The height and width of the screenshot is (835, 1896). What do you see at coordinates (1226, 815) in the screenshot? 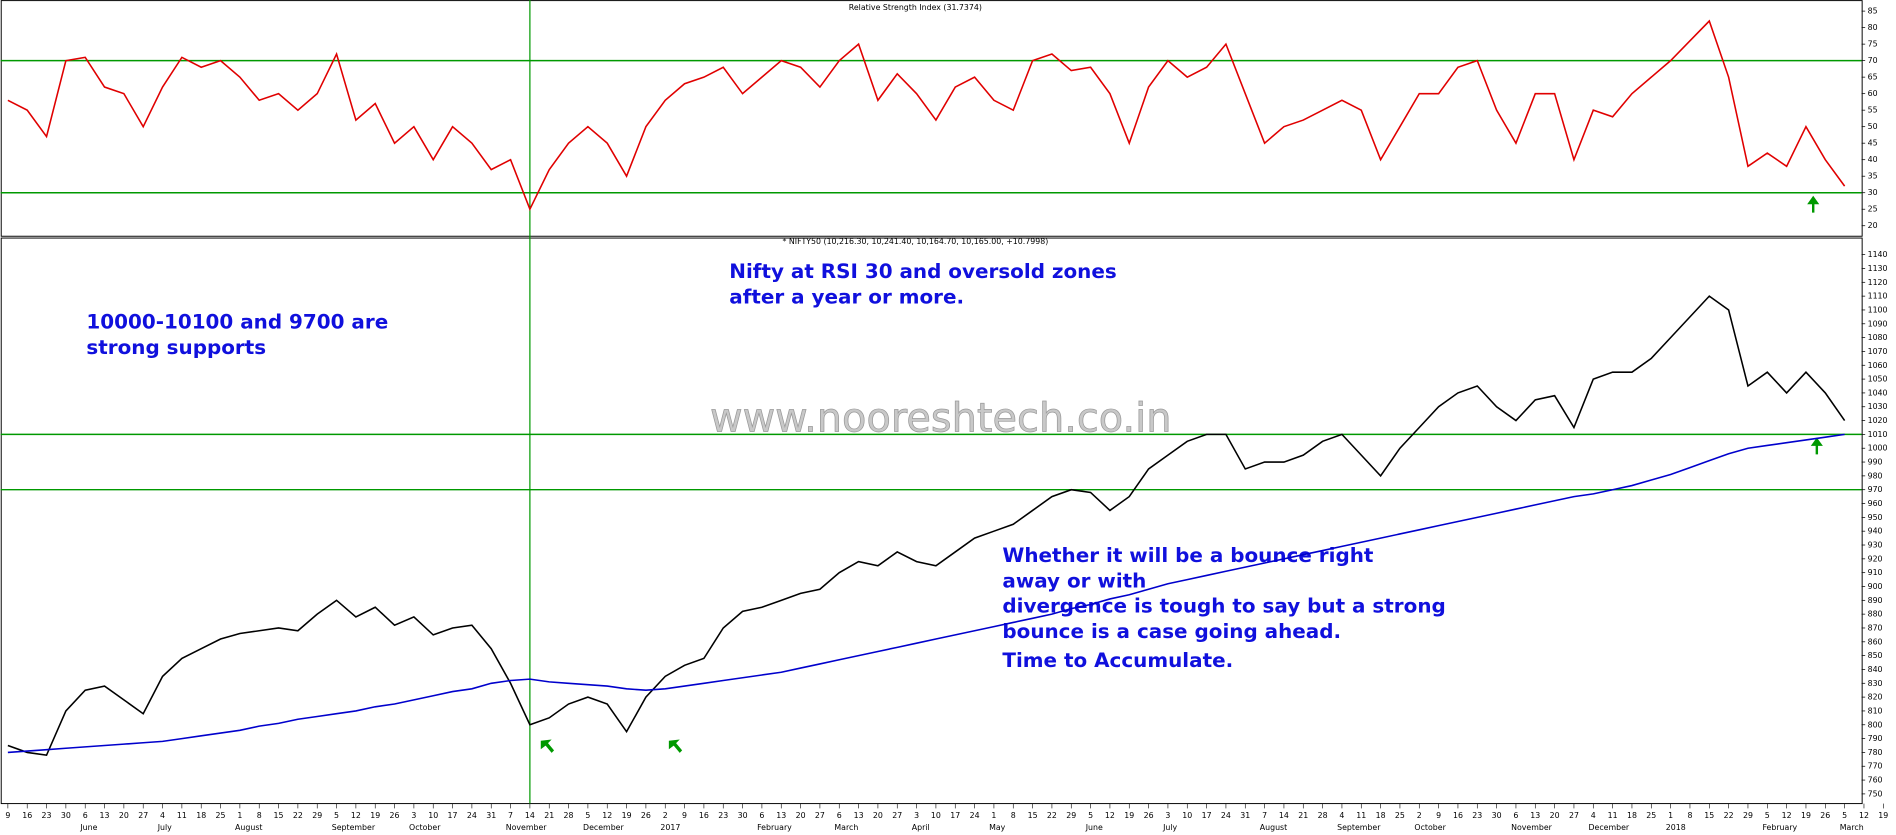
I see `x-tick-label: 24` at bounding box center [1226, 815].